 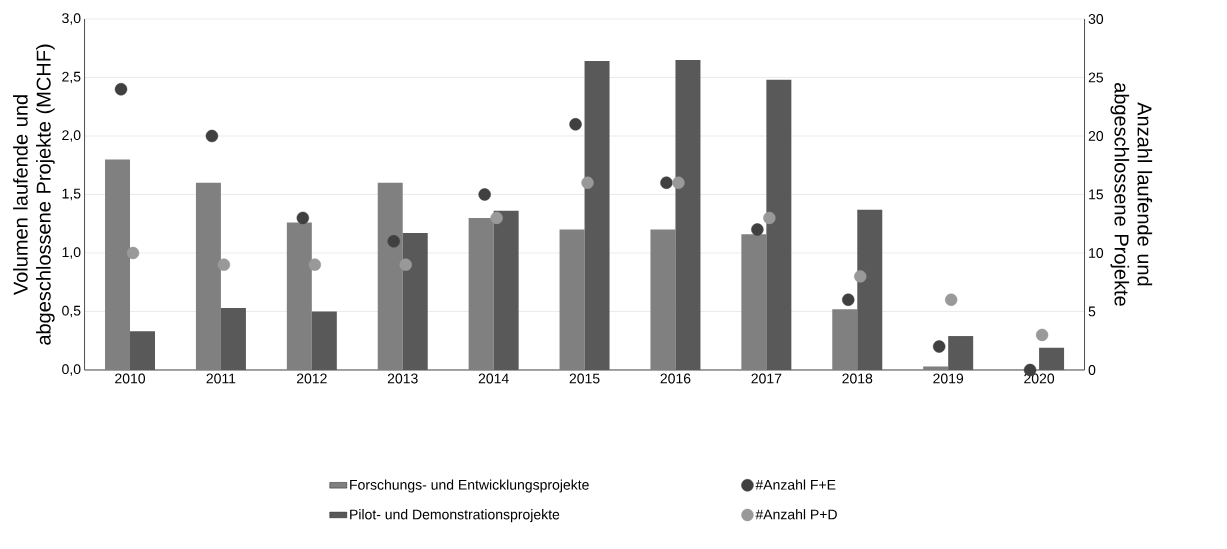 I want to click on y-tick-label: 2,5, so click(x=71, y=77).